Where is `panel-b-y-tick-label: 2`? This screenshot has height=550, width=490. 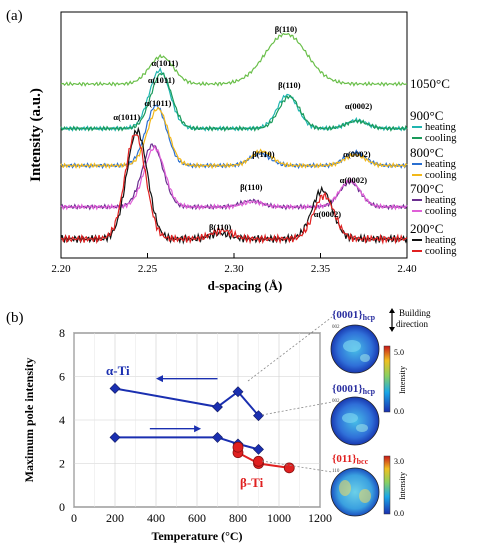 panel-b-y-tick-label: 2 is located at coordinates (62, 464).